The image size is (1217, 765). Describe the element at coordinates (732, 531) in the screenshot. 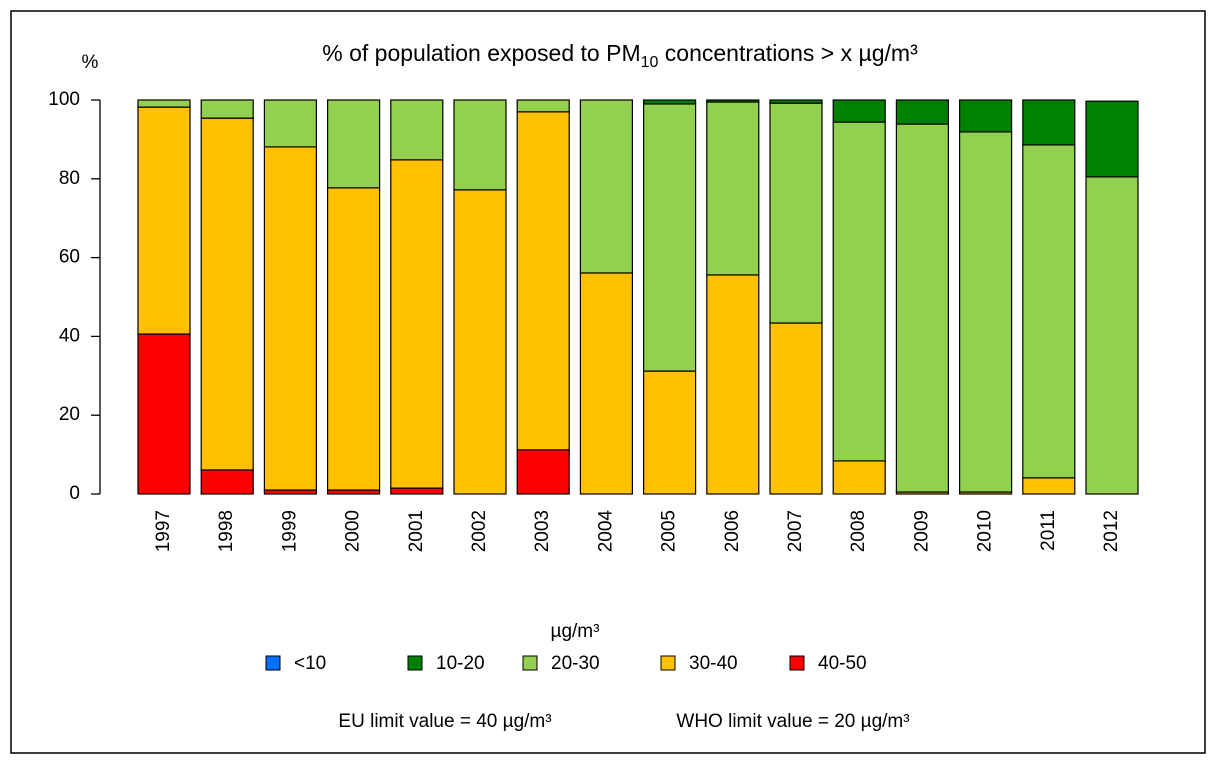

I see `x-tick-label: 2006` at that location.